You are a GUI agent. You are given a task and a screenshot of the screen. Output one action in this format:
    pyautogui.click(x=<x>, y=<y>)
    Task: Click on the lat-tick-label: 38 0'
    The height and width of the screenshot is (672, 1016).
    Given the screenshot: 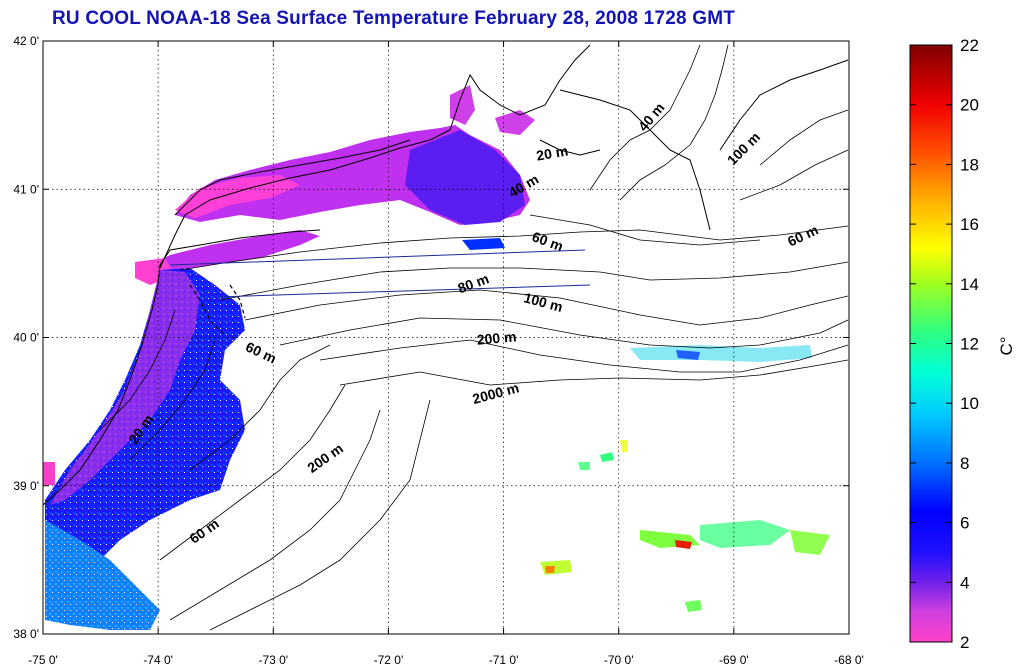 What is the action you would take?
    pyautogui.click(x=26, y=634)
    